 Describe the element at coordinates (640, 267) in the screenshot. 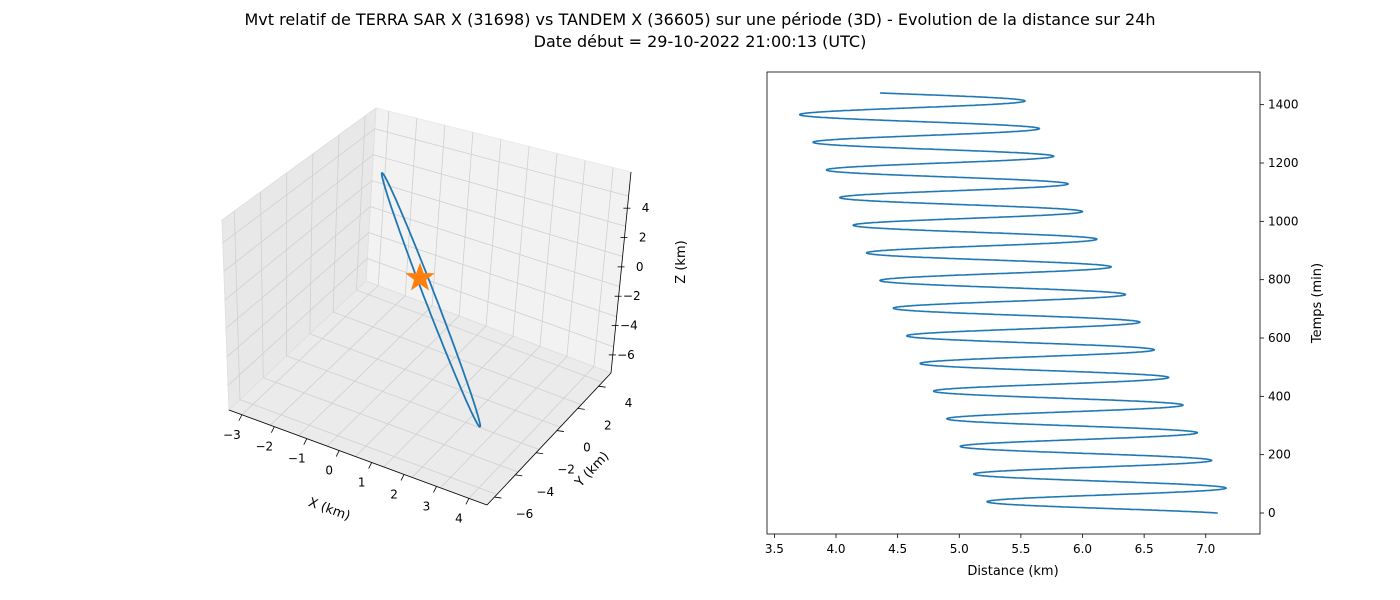

I see `z-tick-label: 0` at that location.